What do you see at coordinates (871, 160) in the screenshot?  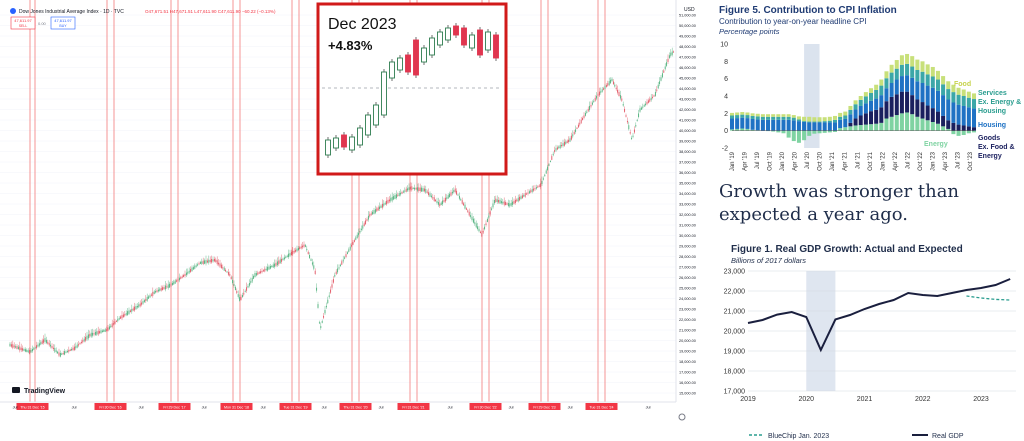 I see `cpi-x-tick: Oct '21` at bounding box center [871, 160].